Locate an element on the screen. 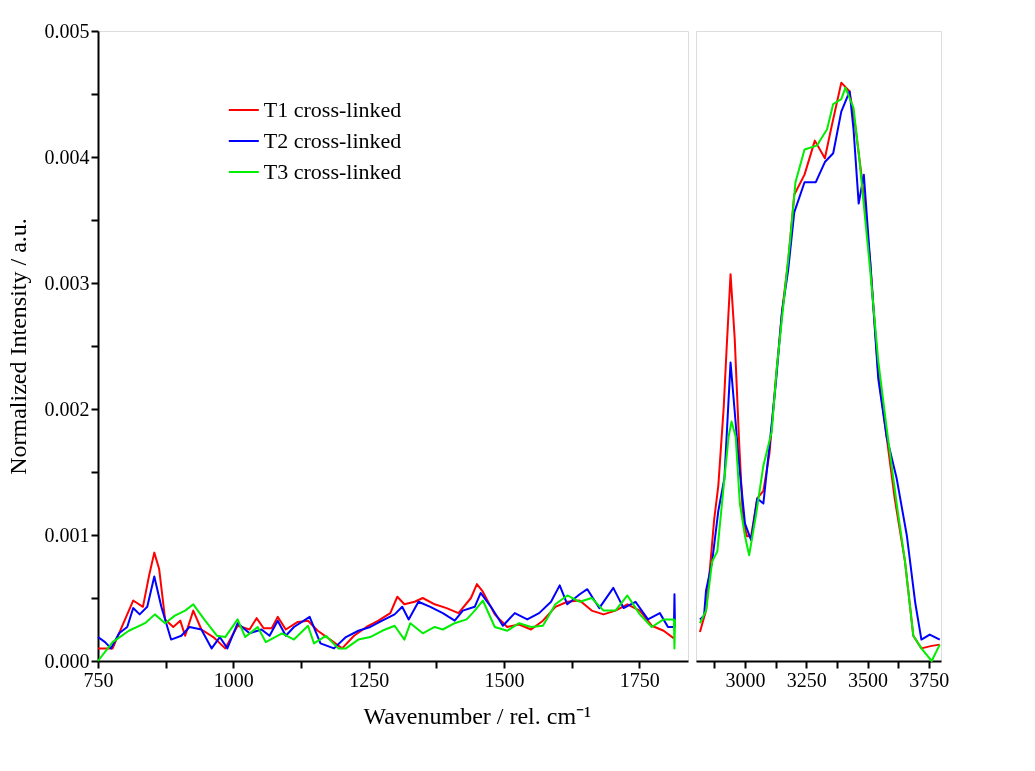 The width and height of the screenshot is (1035, 771). y-tick-label: 0.002 is located at coordinates (67, 408).